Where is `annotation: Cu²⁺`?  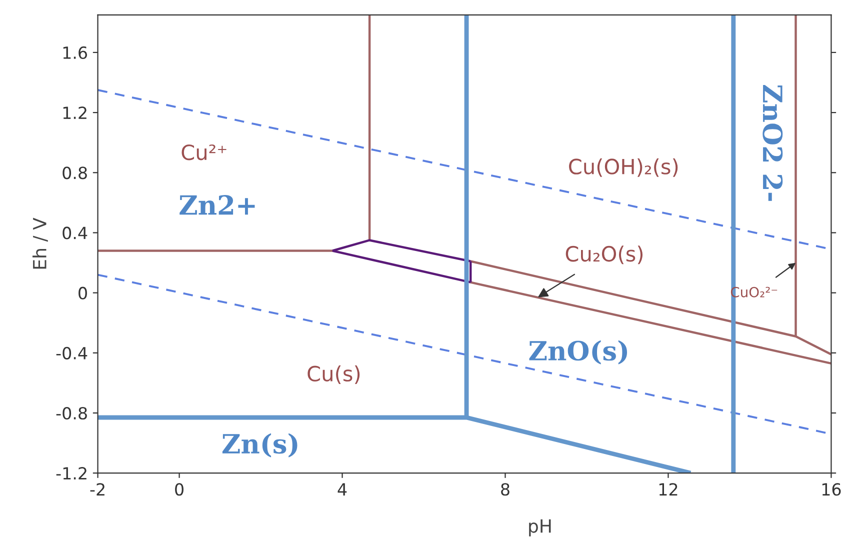 annotation: Cu²⁺ is located at coordinates (204, 152).